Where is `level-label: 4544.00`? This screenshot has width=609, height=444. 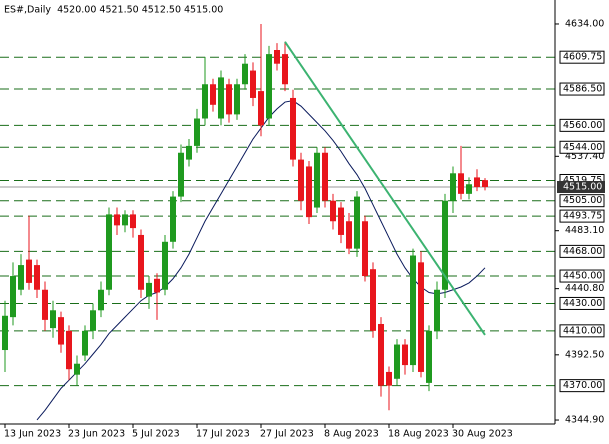 level-label: 4544.00 is located at coordinates (582, 147).